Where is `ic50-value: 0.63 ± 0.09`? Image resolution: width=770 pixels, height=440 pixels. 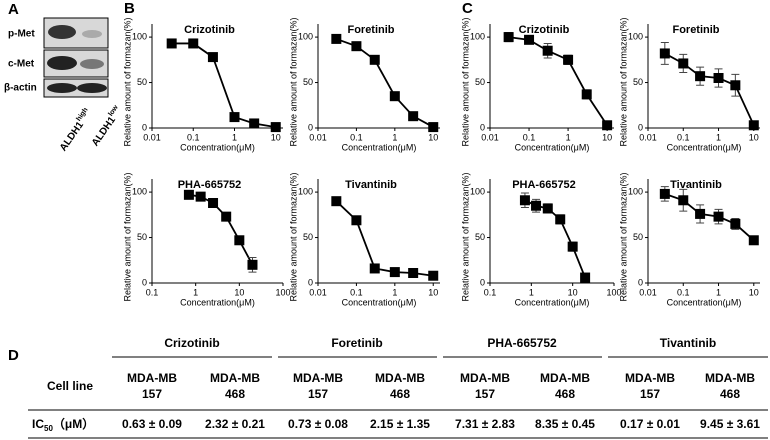 ic50-value: 0.63 ± 0.09 is located at coordinates (152, 424).